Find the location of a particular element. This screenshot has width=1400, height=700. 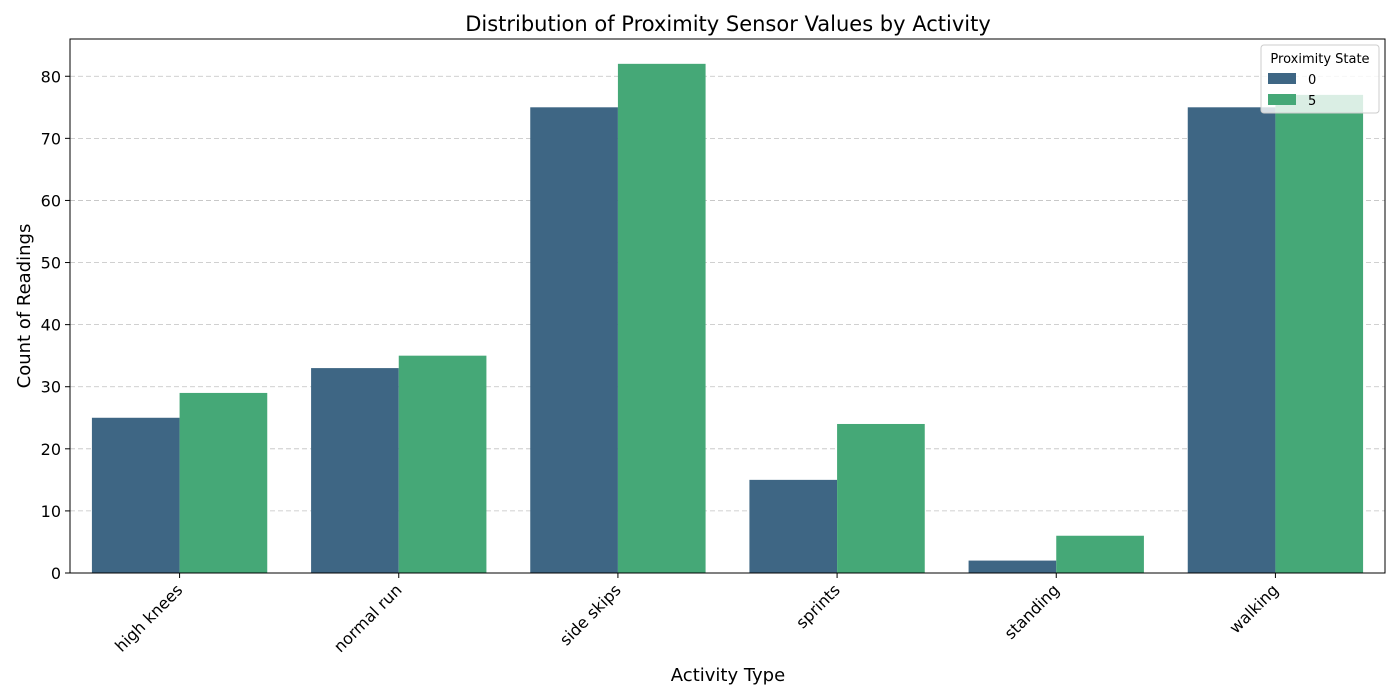

x-tick-label: high knees is located at coordinates (148, 617).